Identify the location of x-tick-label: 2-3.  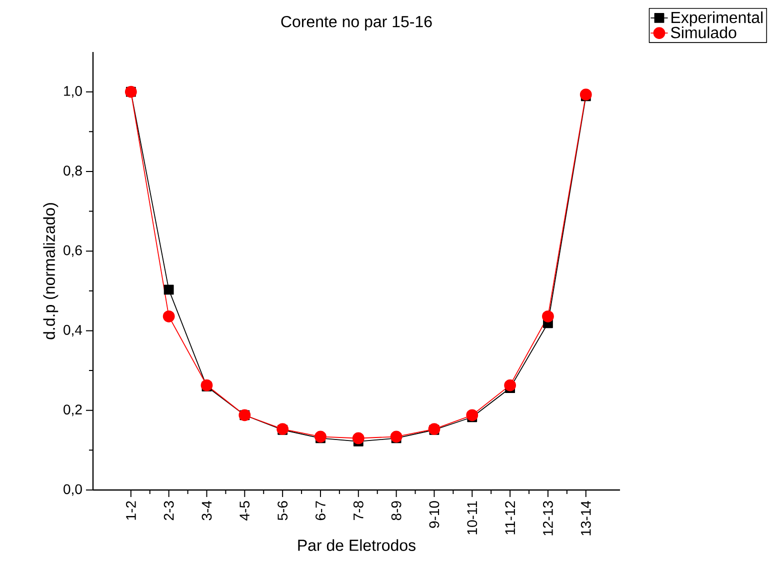
(169, 510).